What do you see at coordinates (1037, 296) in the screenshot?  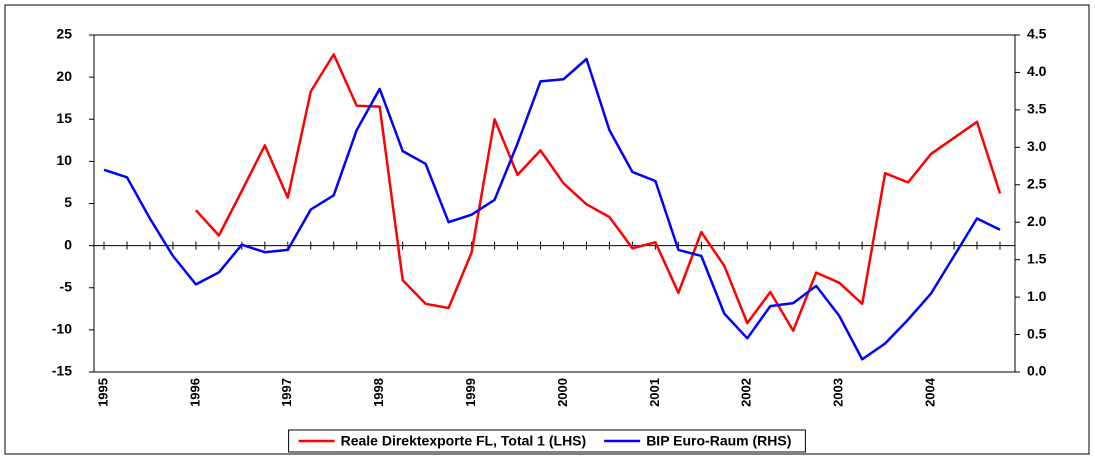 I see `y2-tick-label: 1.0` at bounding box center [1037, 296].